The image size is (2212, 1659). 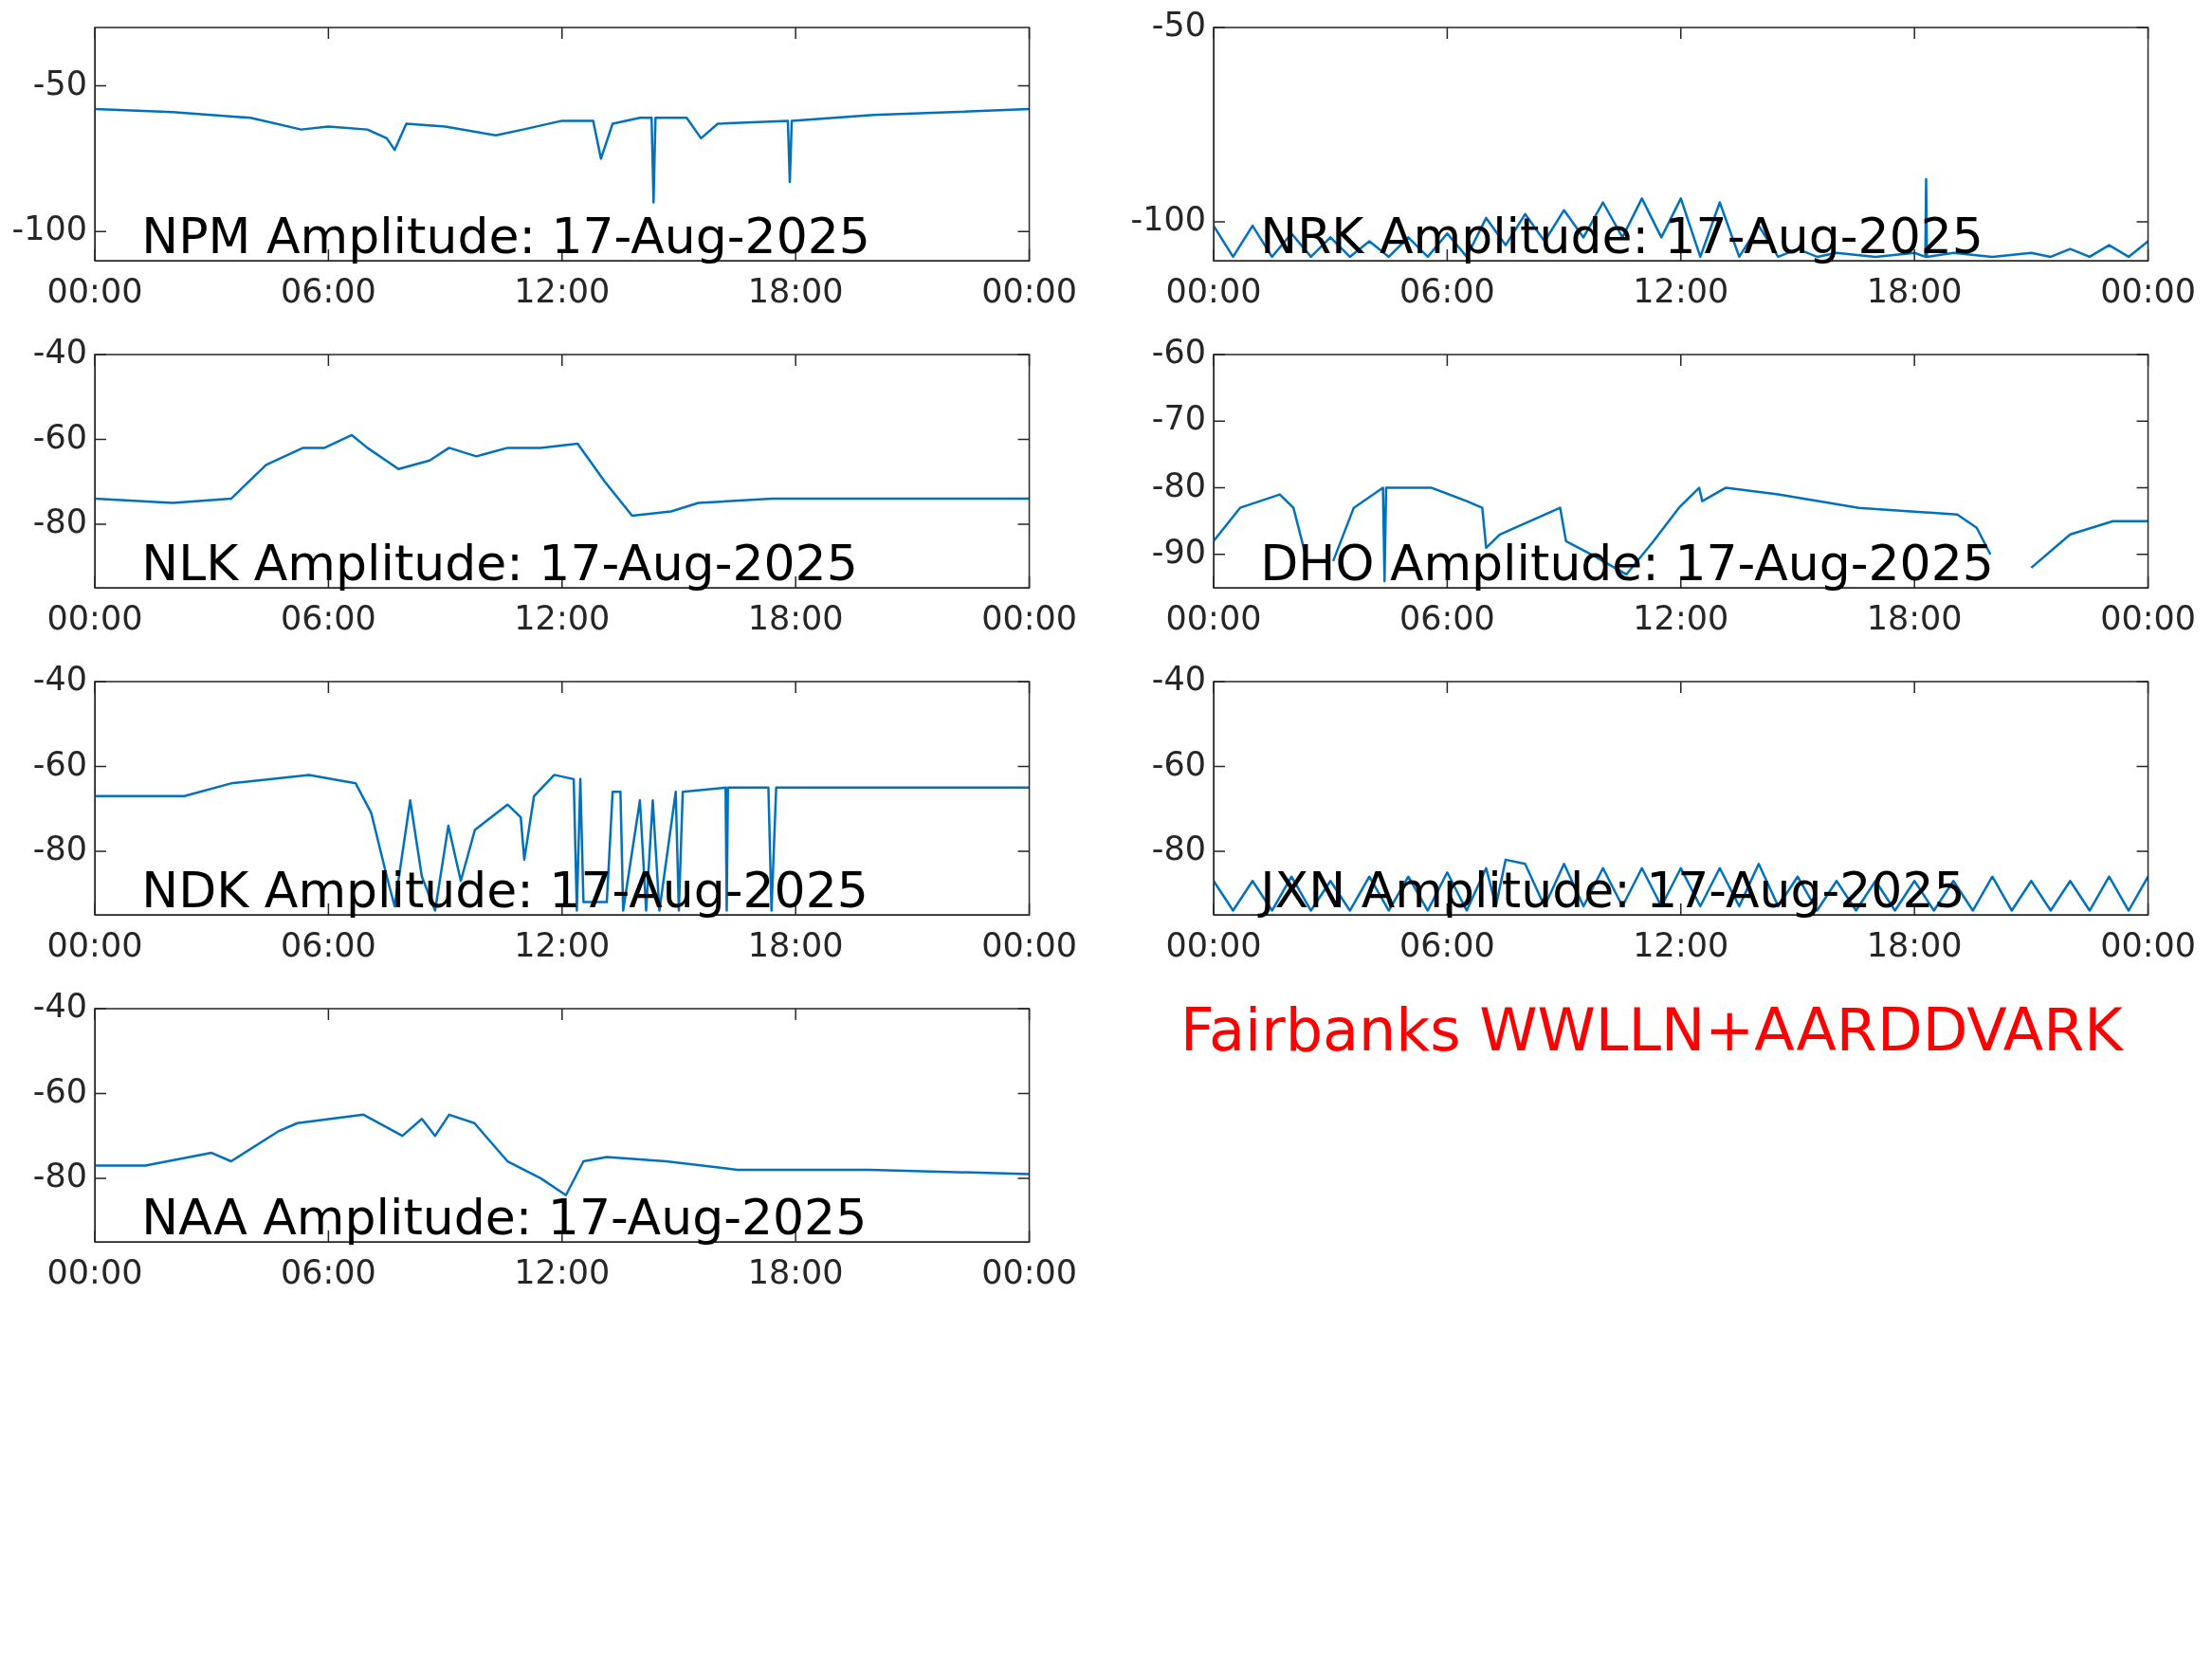 What do you see at coordinates (499, 563) in the screenshot?
I see `text: NLK Amplitude: 17-Aug-2025` at bounding box center [499, 563].